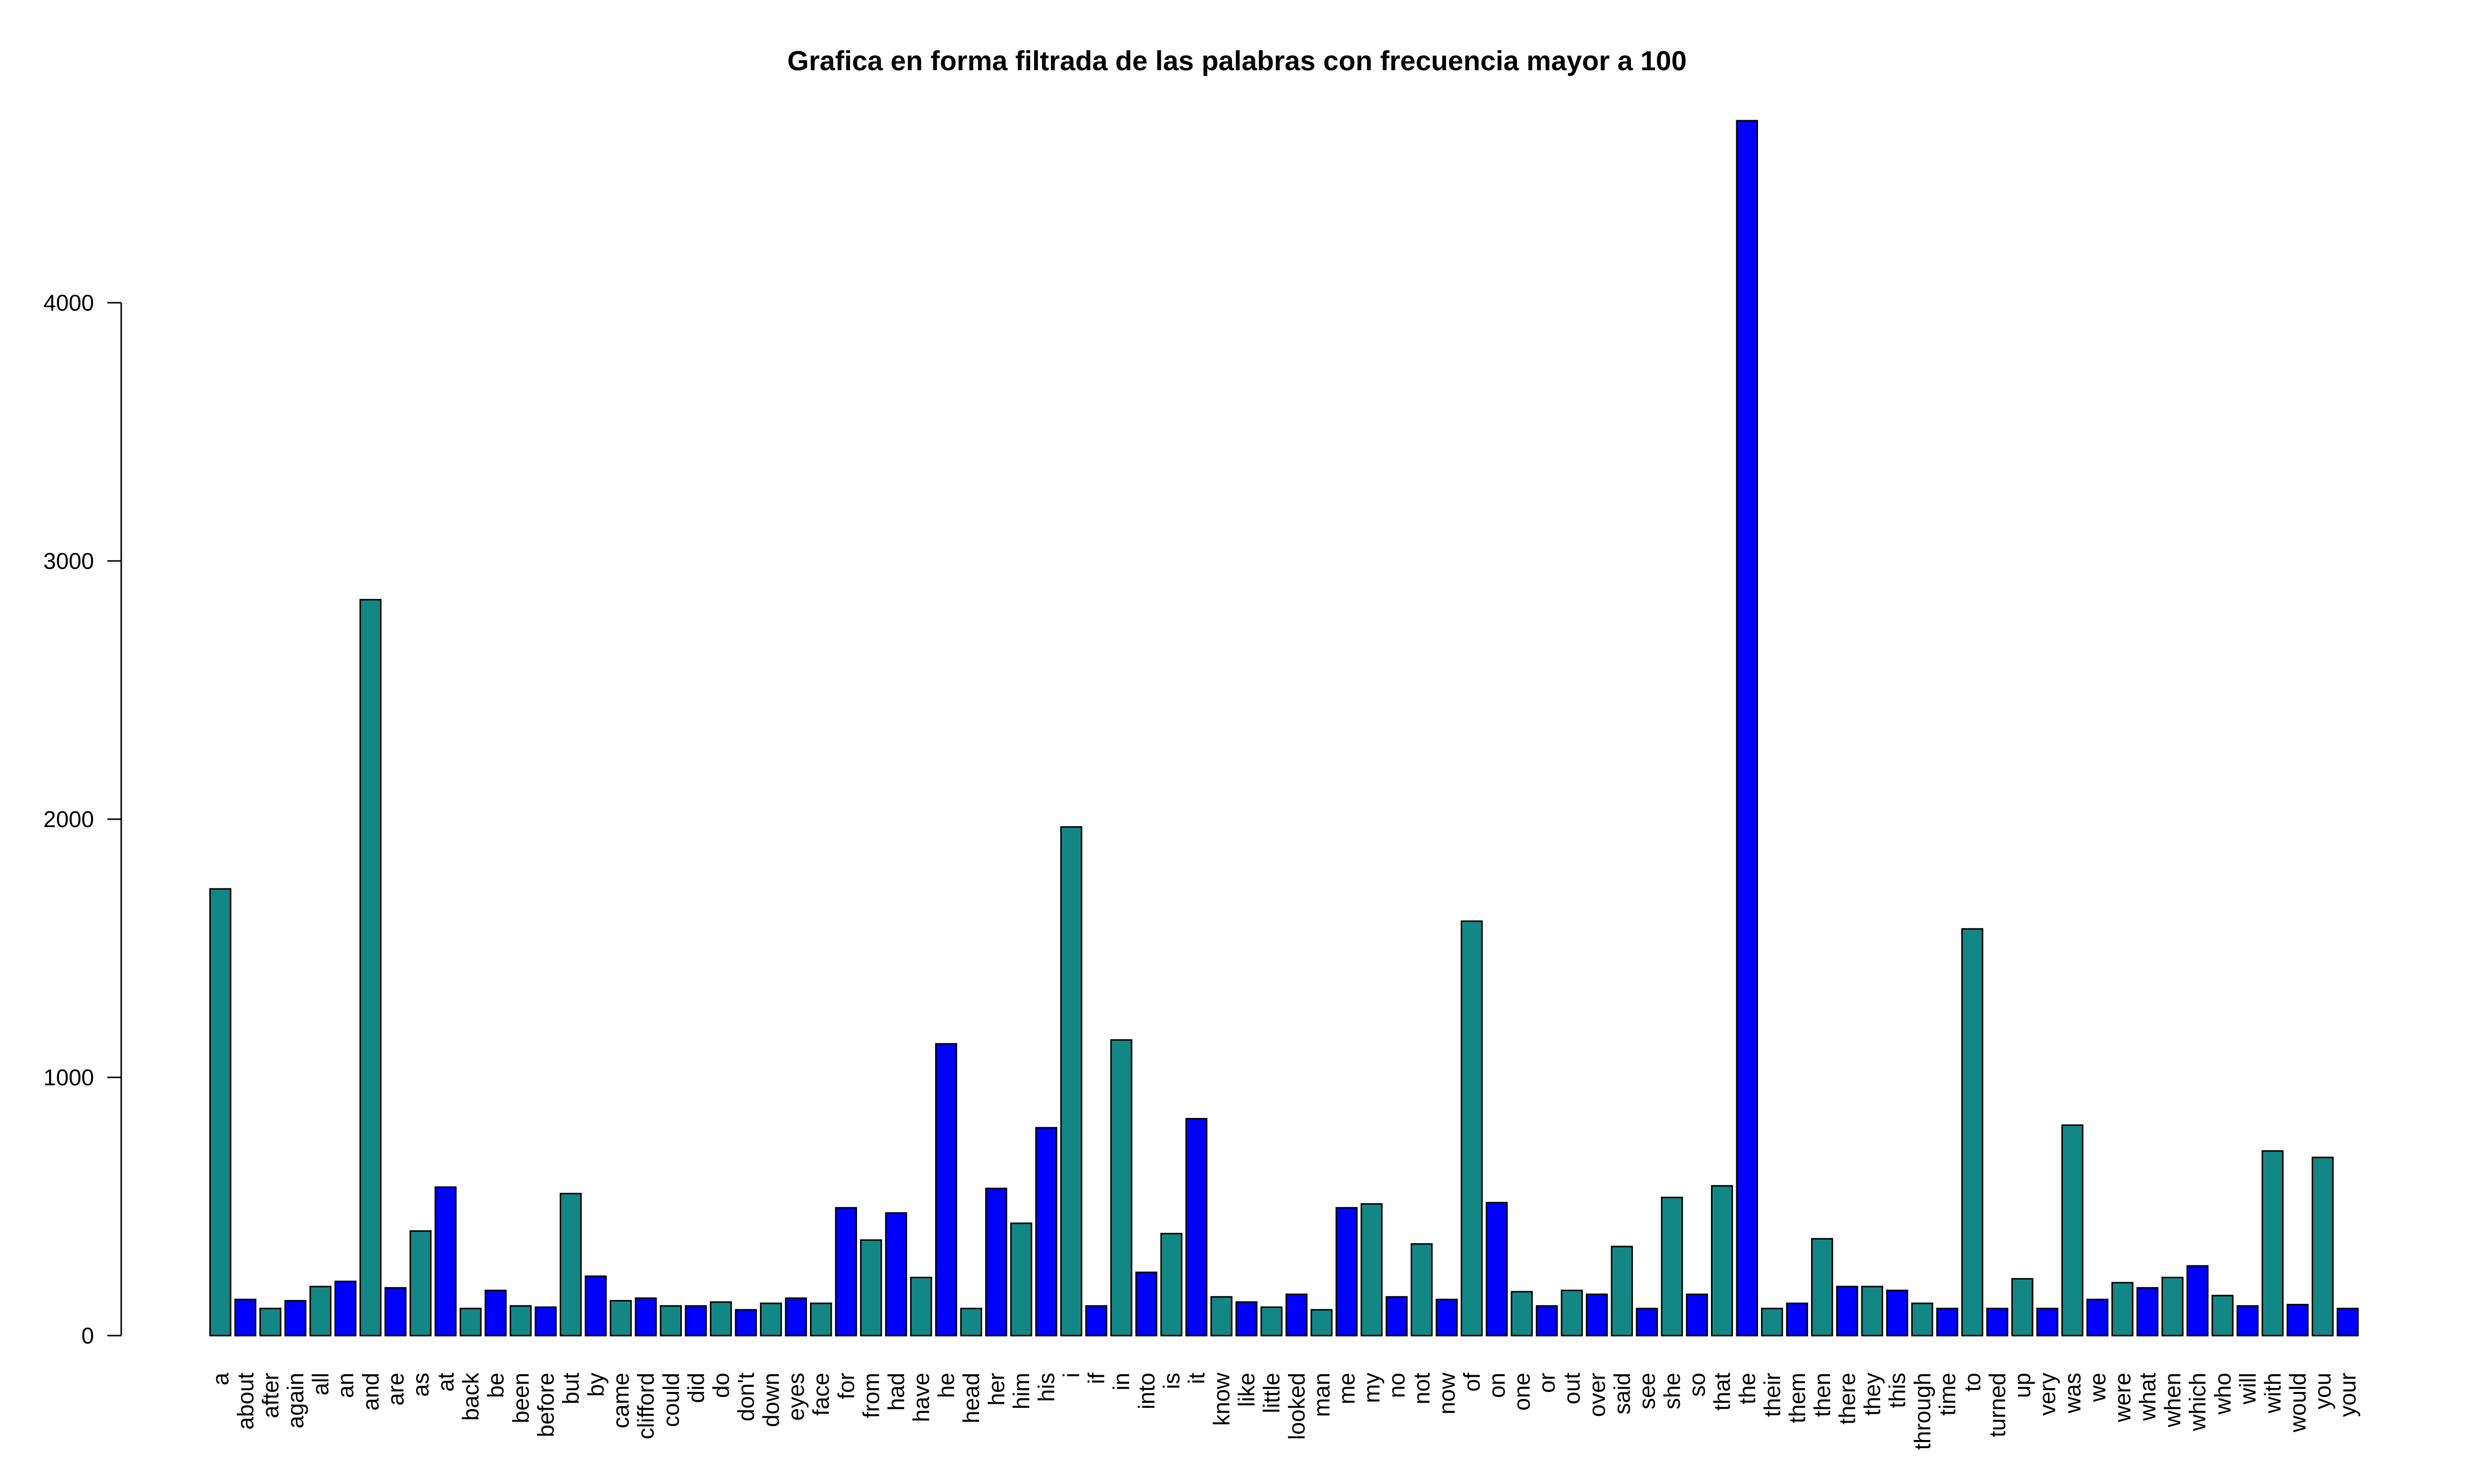  Describe the element at coordinates (471, 1322) in the screenshot. I see `bar-back` at that location.